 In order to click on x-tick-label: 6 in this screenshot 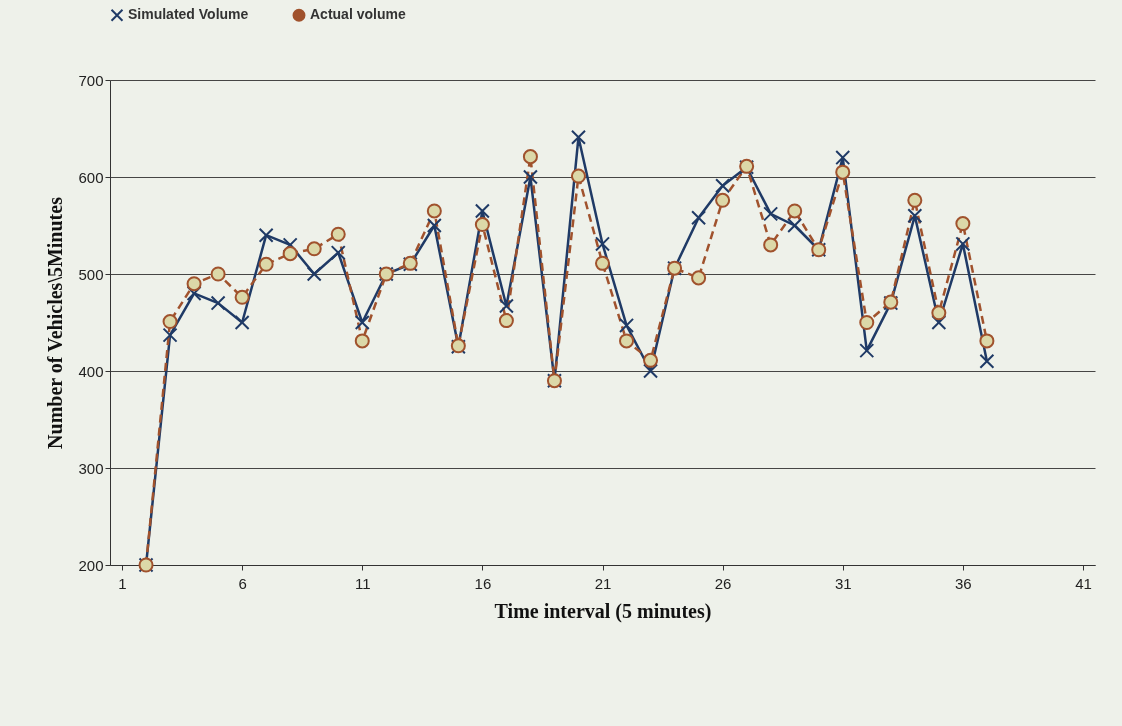, I will do `click(242, 583)`.